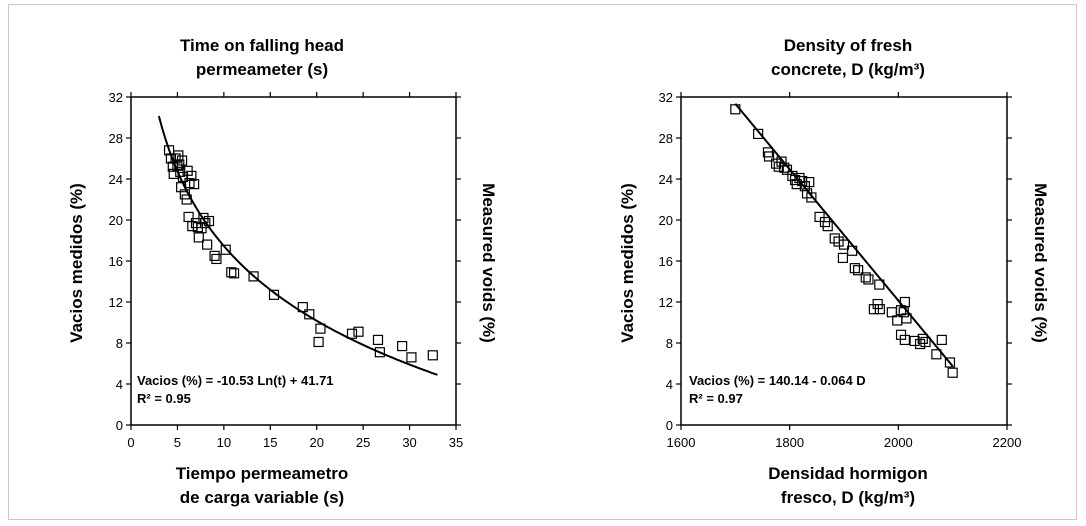 The height and width of the screenshot is (526, 1086). Describe the element at coordinates (777, 380) in the screenshot. I see `regression-equation: Vacios (%) = 140.14 - 0.064 D` at that location.